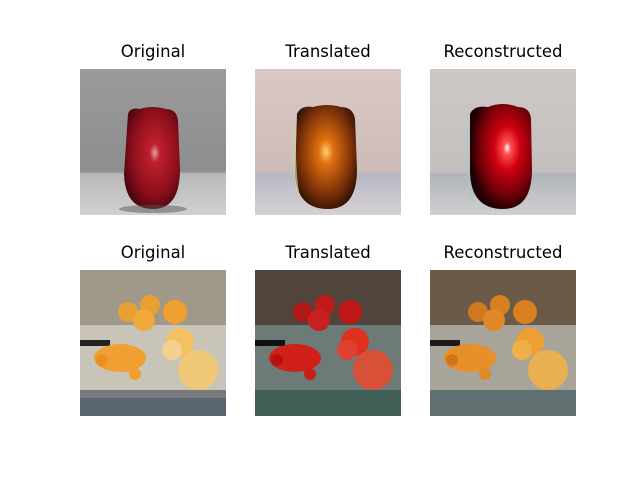 Image resolution: width=640 pixels, height=480 pixels. Describe the element at coordinates (153, 142) in the screenshot. I see `apple-original-image` at that location.